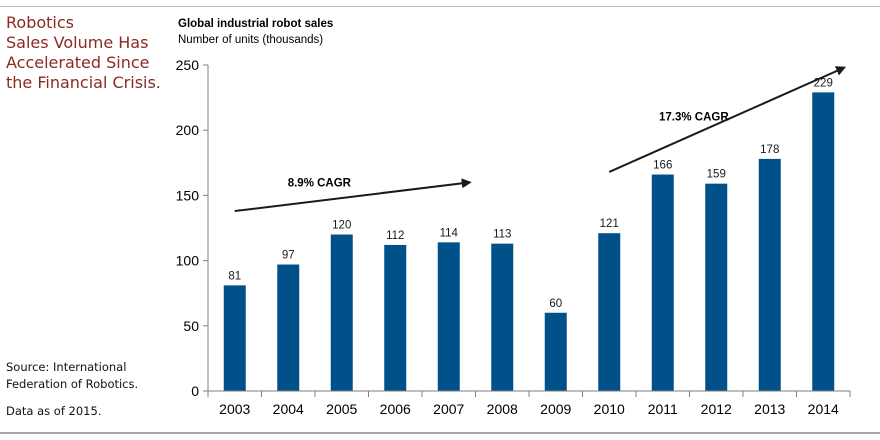  Describe the element at coordinates (769, 150) in the screenshot. I see `bar-value-label: 178` at that location.